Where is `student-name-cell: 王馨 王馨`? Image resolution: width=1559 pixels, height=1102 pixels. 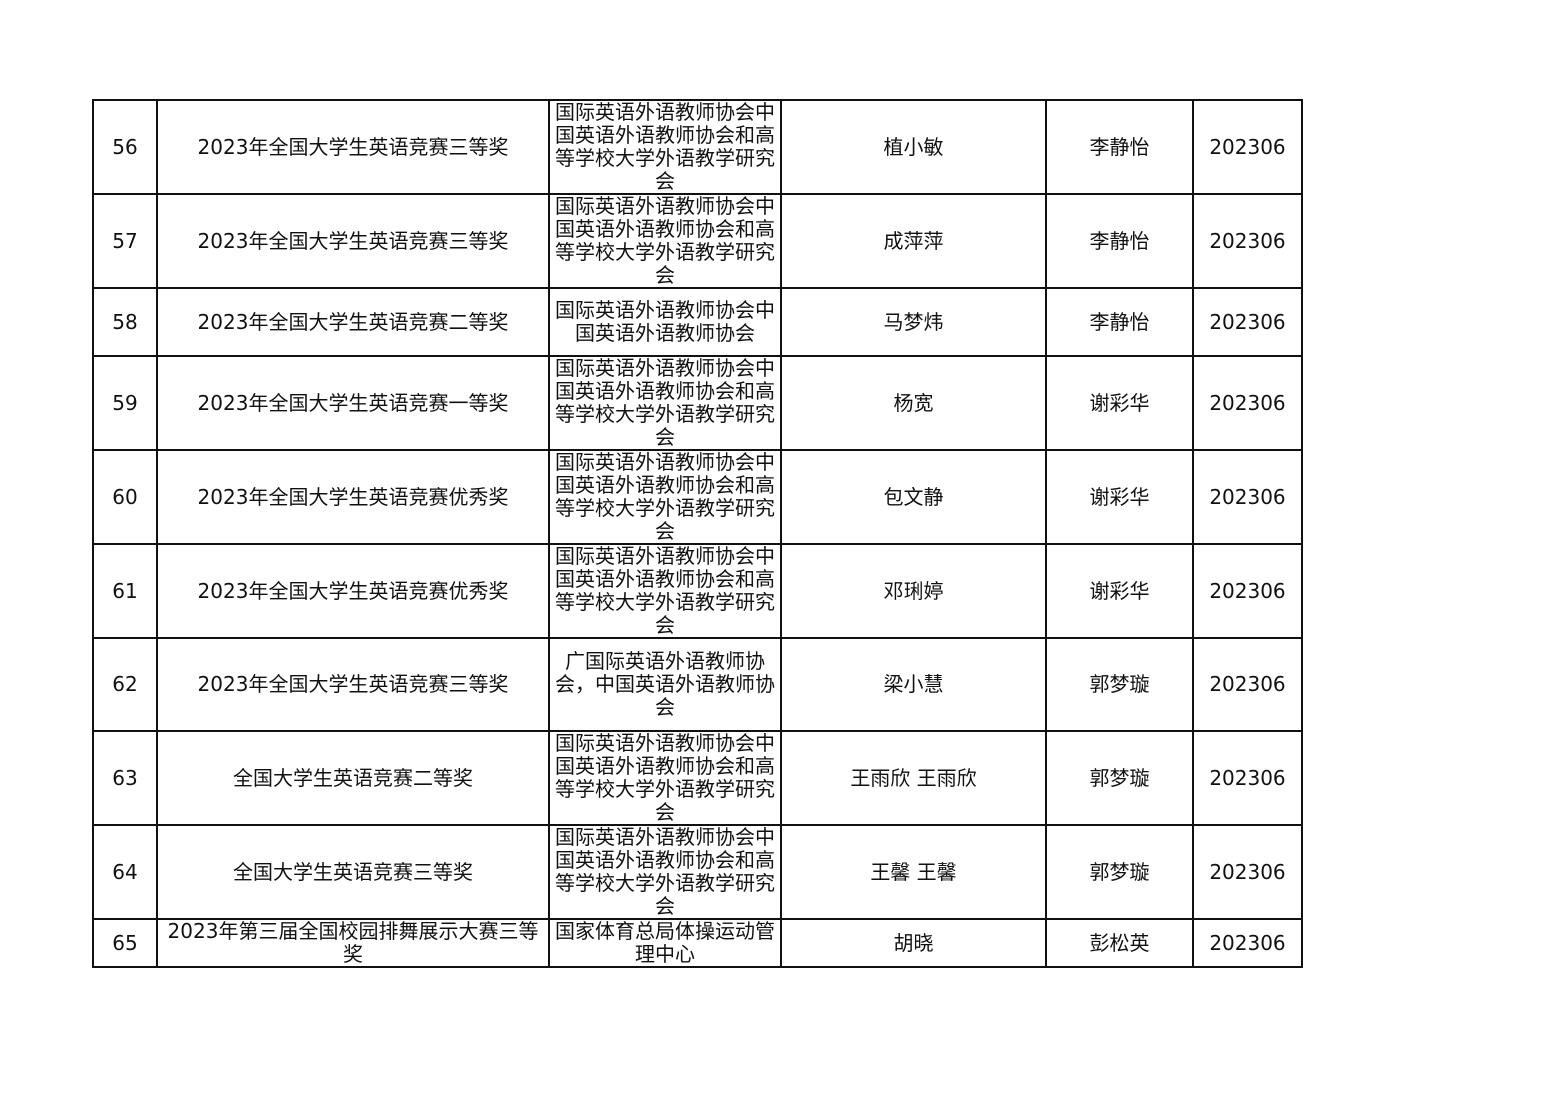 student-name-cell: 王馨 王馨 is located at coordinates (913, 872).